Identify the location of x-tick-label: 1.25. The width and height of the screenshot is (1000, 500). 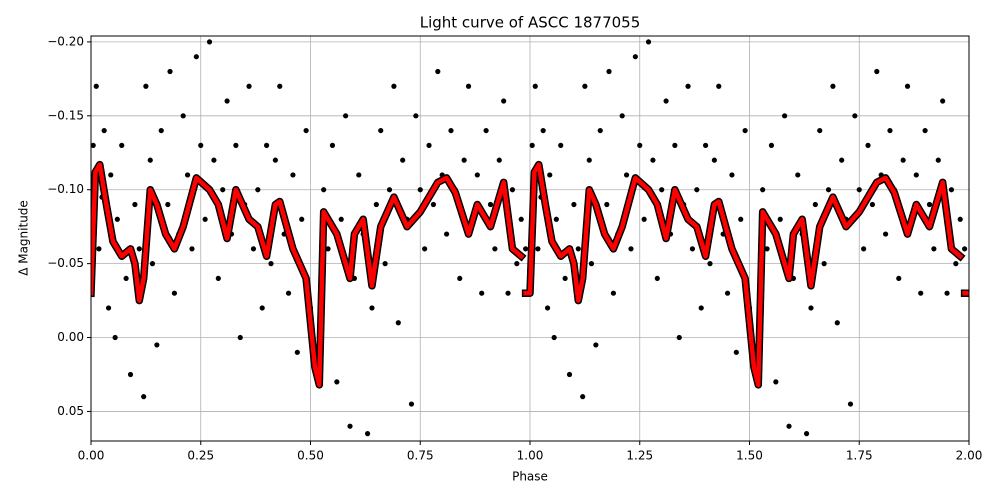
(639, 456).